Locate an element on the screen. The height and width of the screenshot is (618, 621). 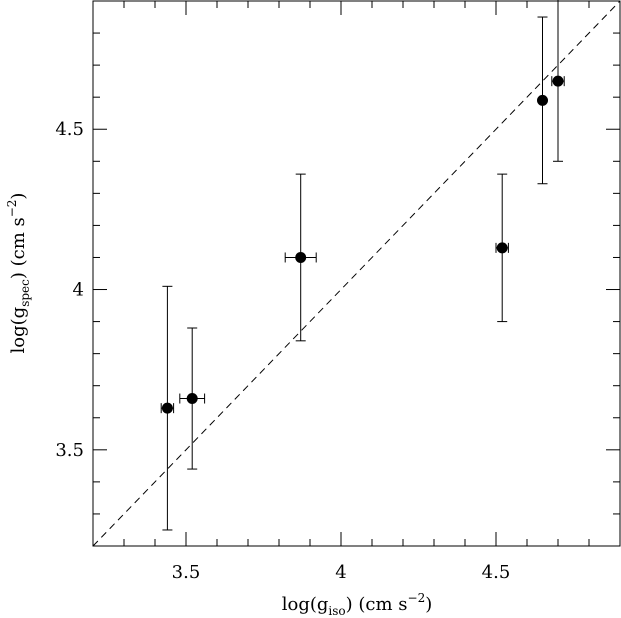
x-tick-label: 3.5 is located at coordinates (186, 572).